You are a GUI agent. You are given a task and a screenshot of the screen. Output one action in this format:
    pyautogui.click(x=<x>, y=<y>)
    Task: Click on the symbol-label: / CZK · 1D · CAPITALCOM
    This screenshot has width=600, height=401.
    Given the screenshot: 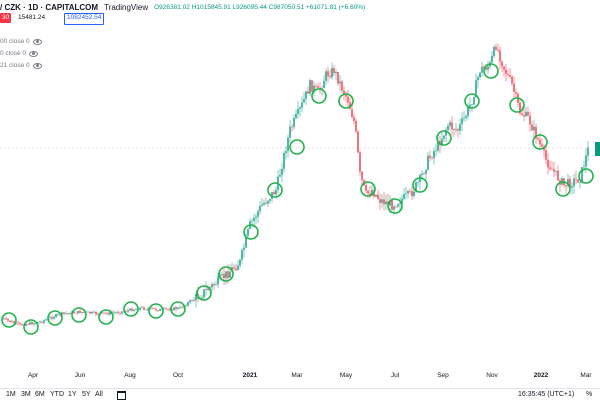 What is the action you would take?
    pyautogui.click(x=49, y=7)
    